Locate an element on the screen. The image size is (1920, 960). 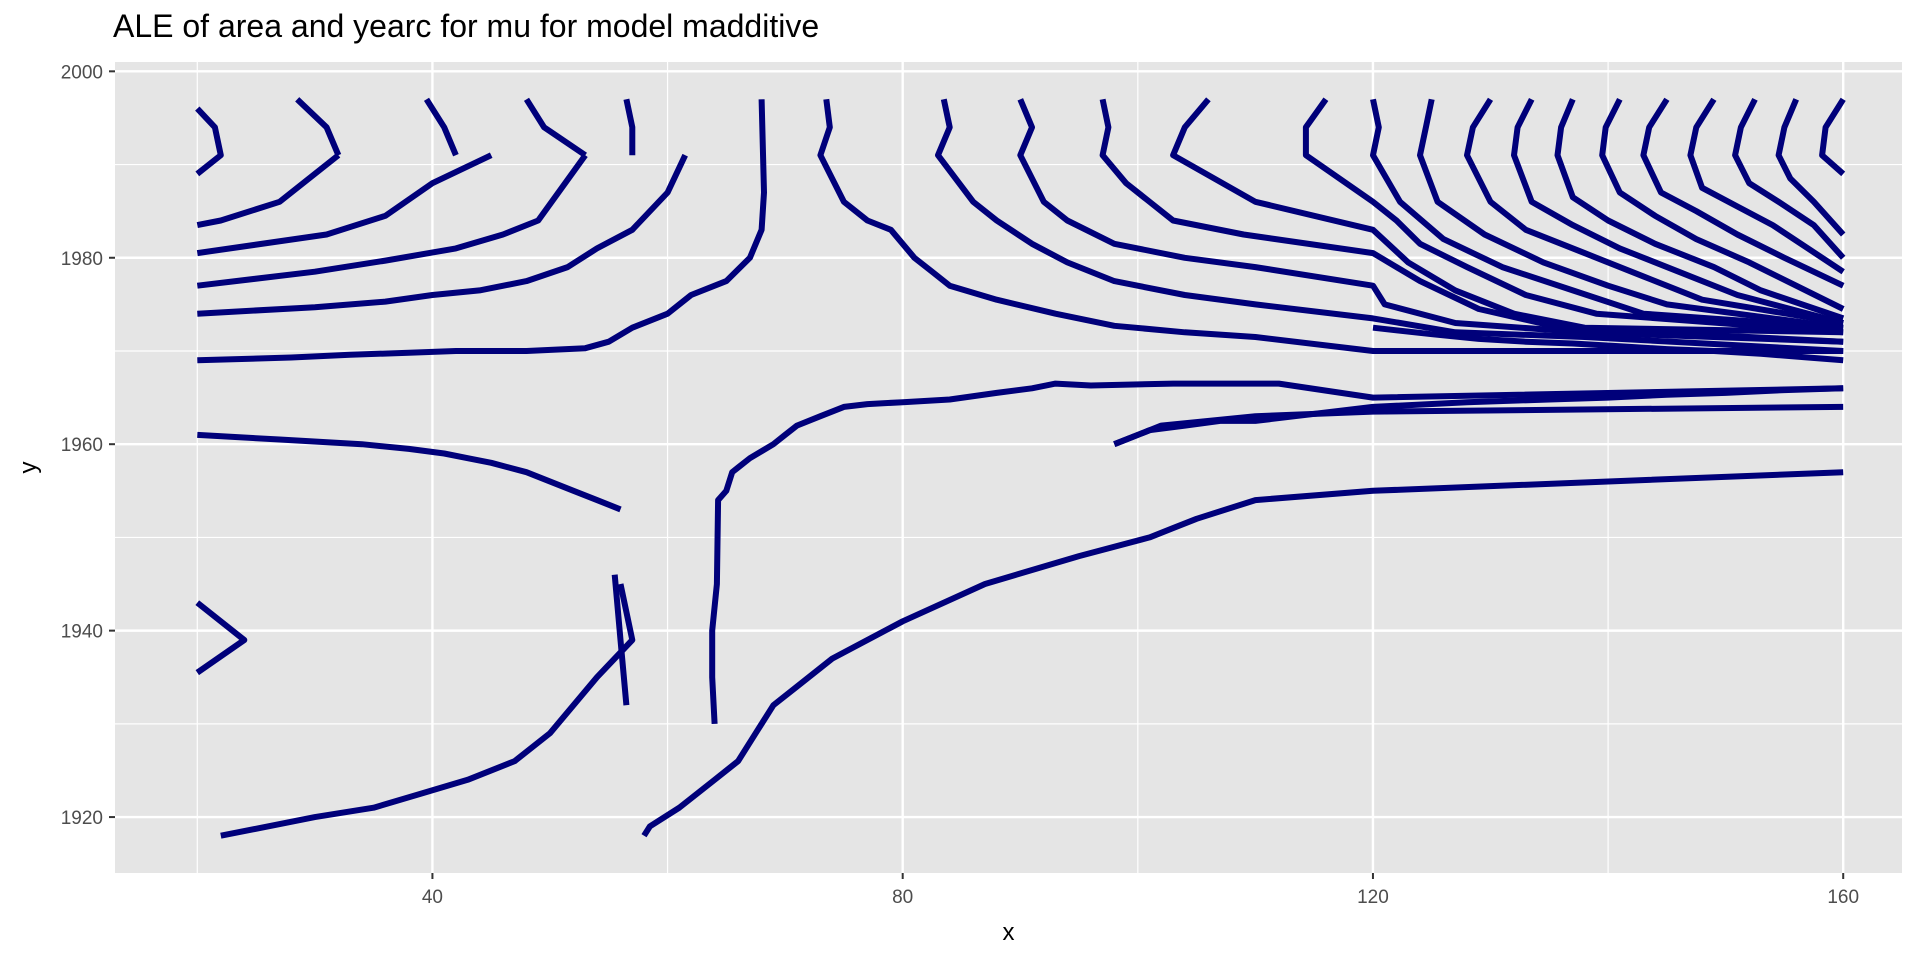
y-axis-title: y is located at coordinates (28, 468).